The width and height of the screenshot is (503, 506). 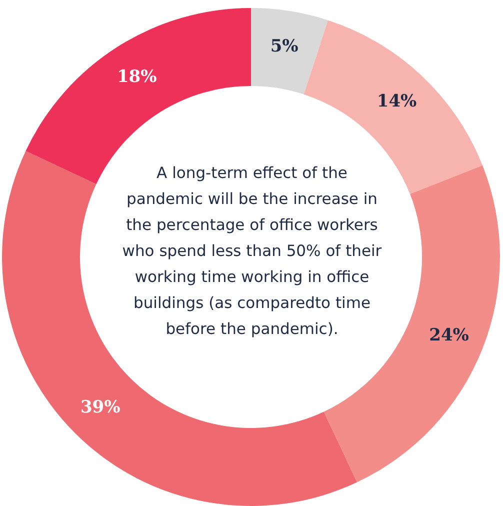 What do you see at coordinates (284, 46) in the screenshot?
I see `data-label: 5%` at bounding box center [284, 46].